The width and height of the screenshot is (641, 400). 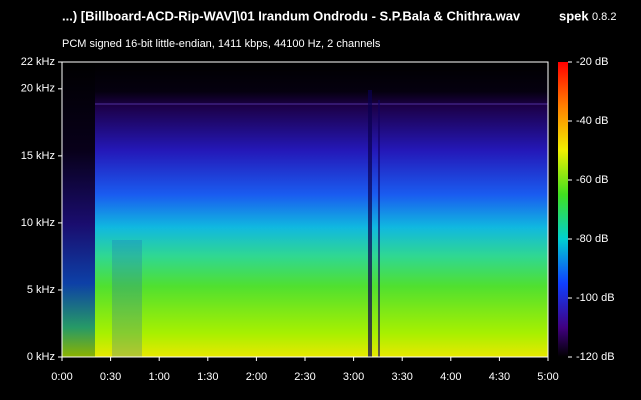 What do you see at coordinates (592, 62) in the screenshot?
I see `color-tick-label: -20 dB` at bounding box center [592, 62].